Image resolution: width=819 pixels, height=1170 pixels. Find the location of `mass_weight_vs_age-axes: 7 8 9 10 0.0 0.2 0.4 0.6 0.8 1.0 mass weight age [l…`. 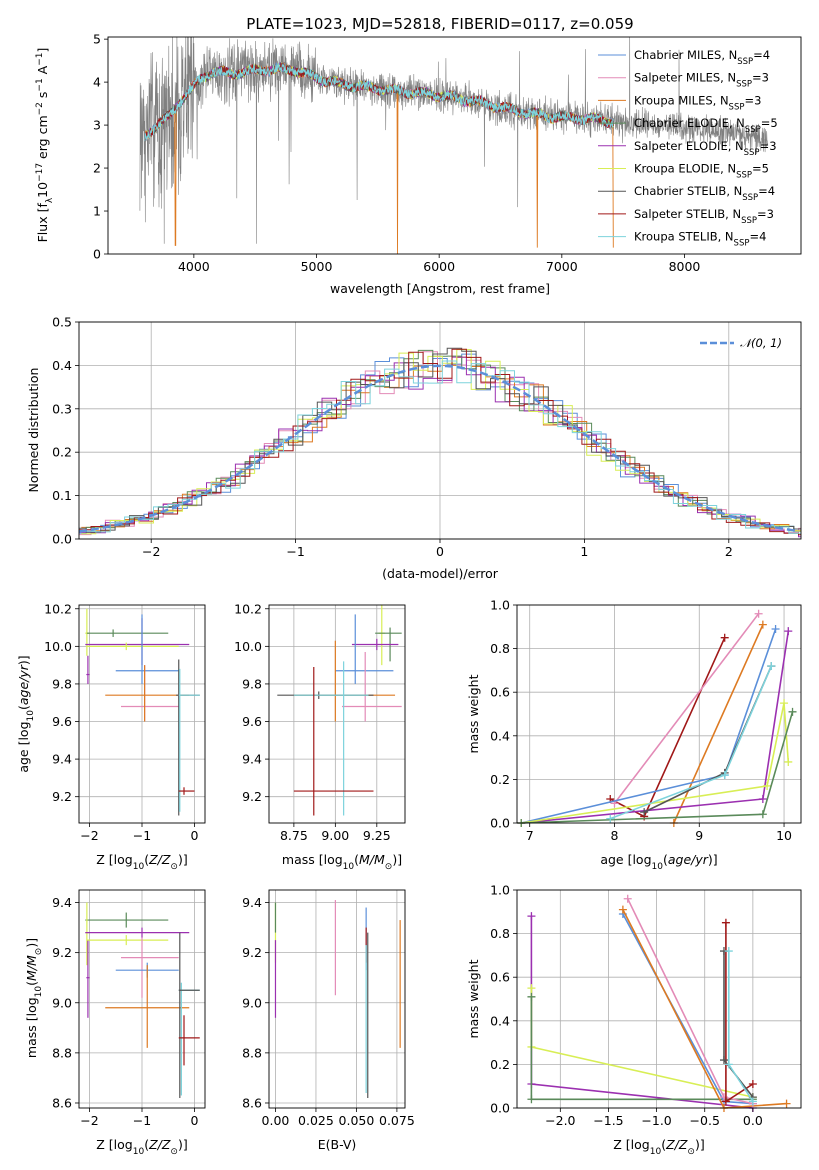

mass_weight_vs_age-axes: 7 8 9 10 0.0 0.2 0.4 0.6 0.8 1.0 mass weight age [l… is located at coordinates (634, 735).